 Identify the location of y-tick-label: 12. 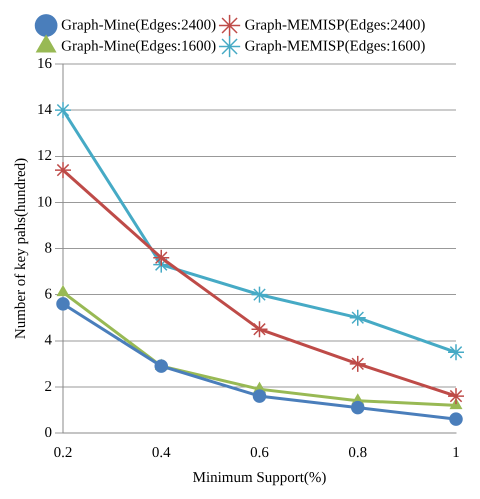
(44, 156).